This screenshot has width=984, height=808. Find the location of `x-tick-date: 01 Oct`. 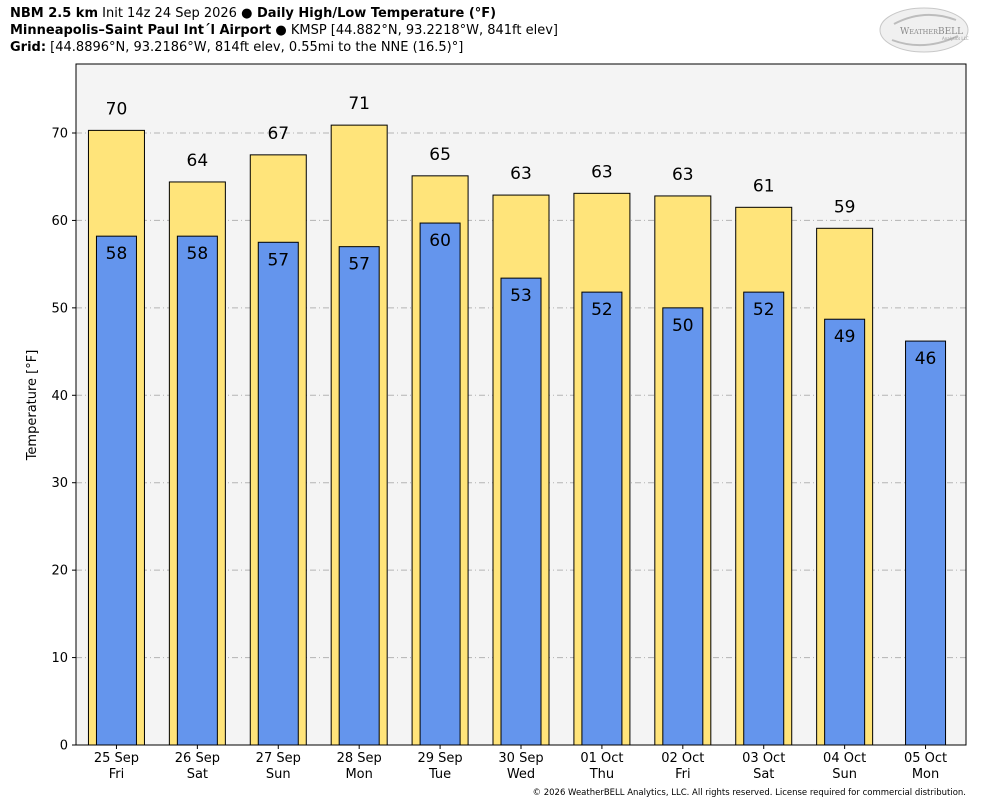

x-tick-date: 01 Oct is located at coordinates (601, 758).